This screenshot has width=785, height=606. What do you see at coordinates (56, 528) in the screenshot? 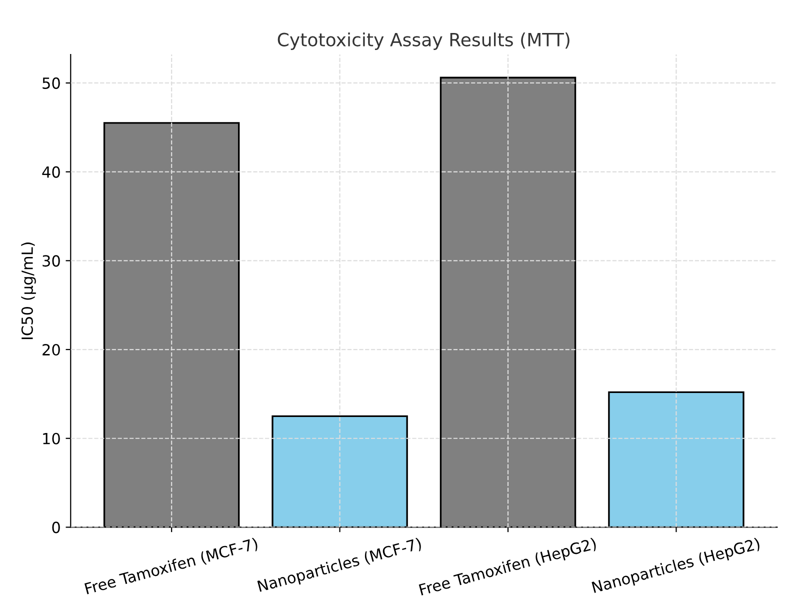
I see `y-tick-label: 0` at bounding box center [56, 528].